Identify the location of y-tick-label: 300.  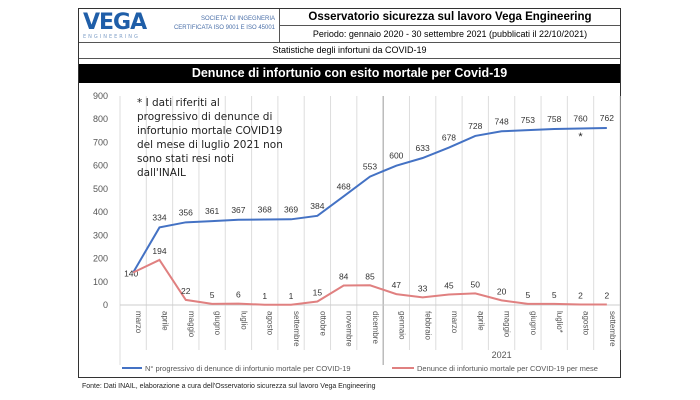
(100, 235).